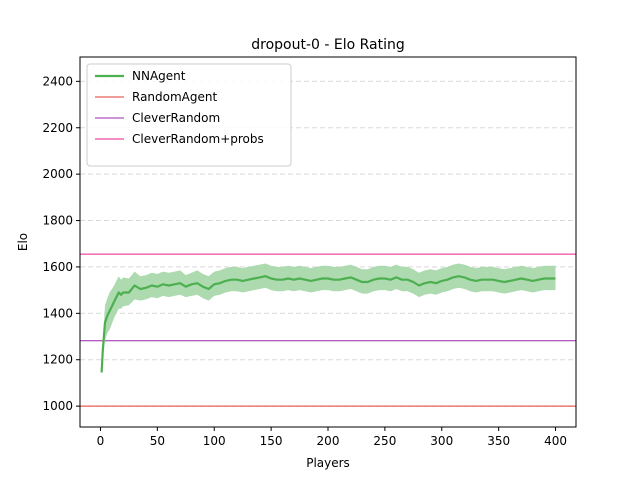  What do you see at coordinates (174, 97) in the screenshot?
I see `legend-label: RandomAgent` at bounding box center [174, 97].